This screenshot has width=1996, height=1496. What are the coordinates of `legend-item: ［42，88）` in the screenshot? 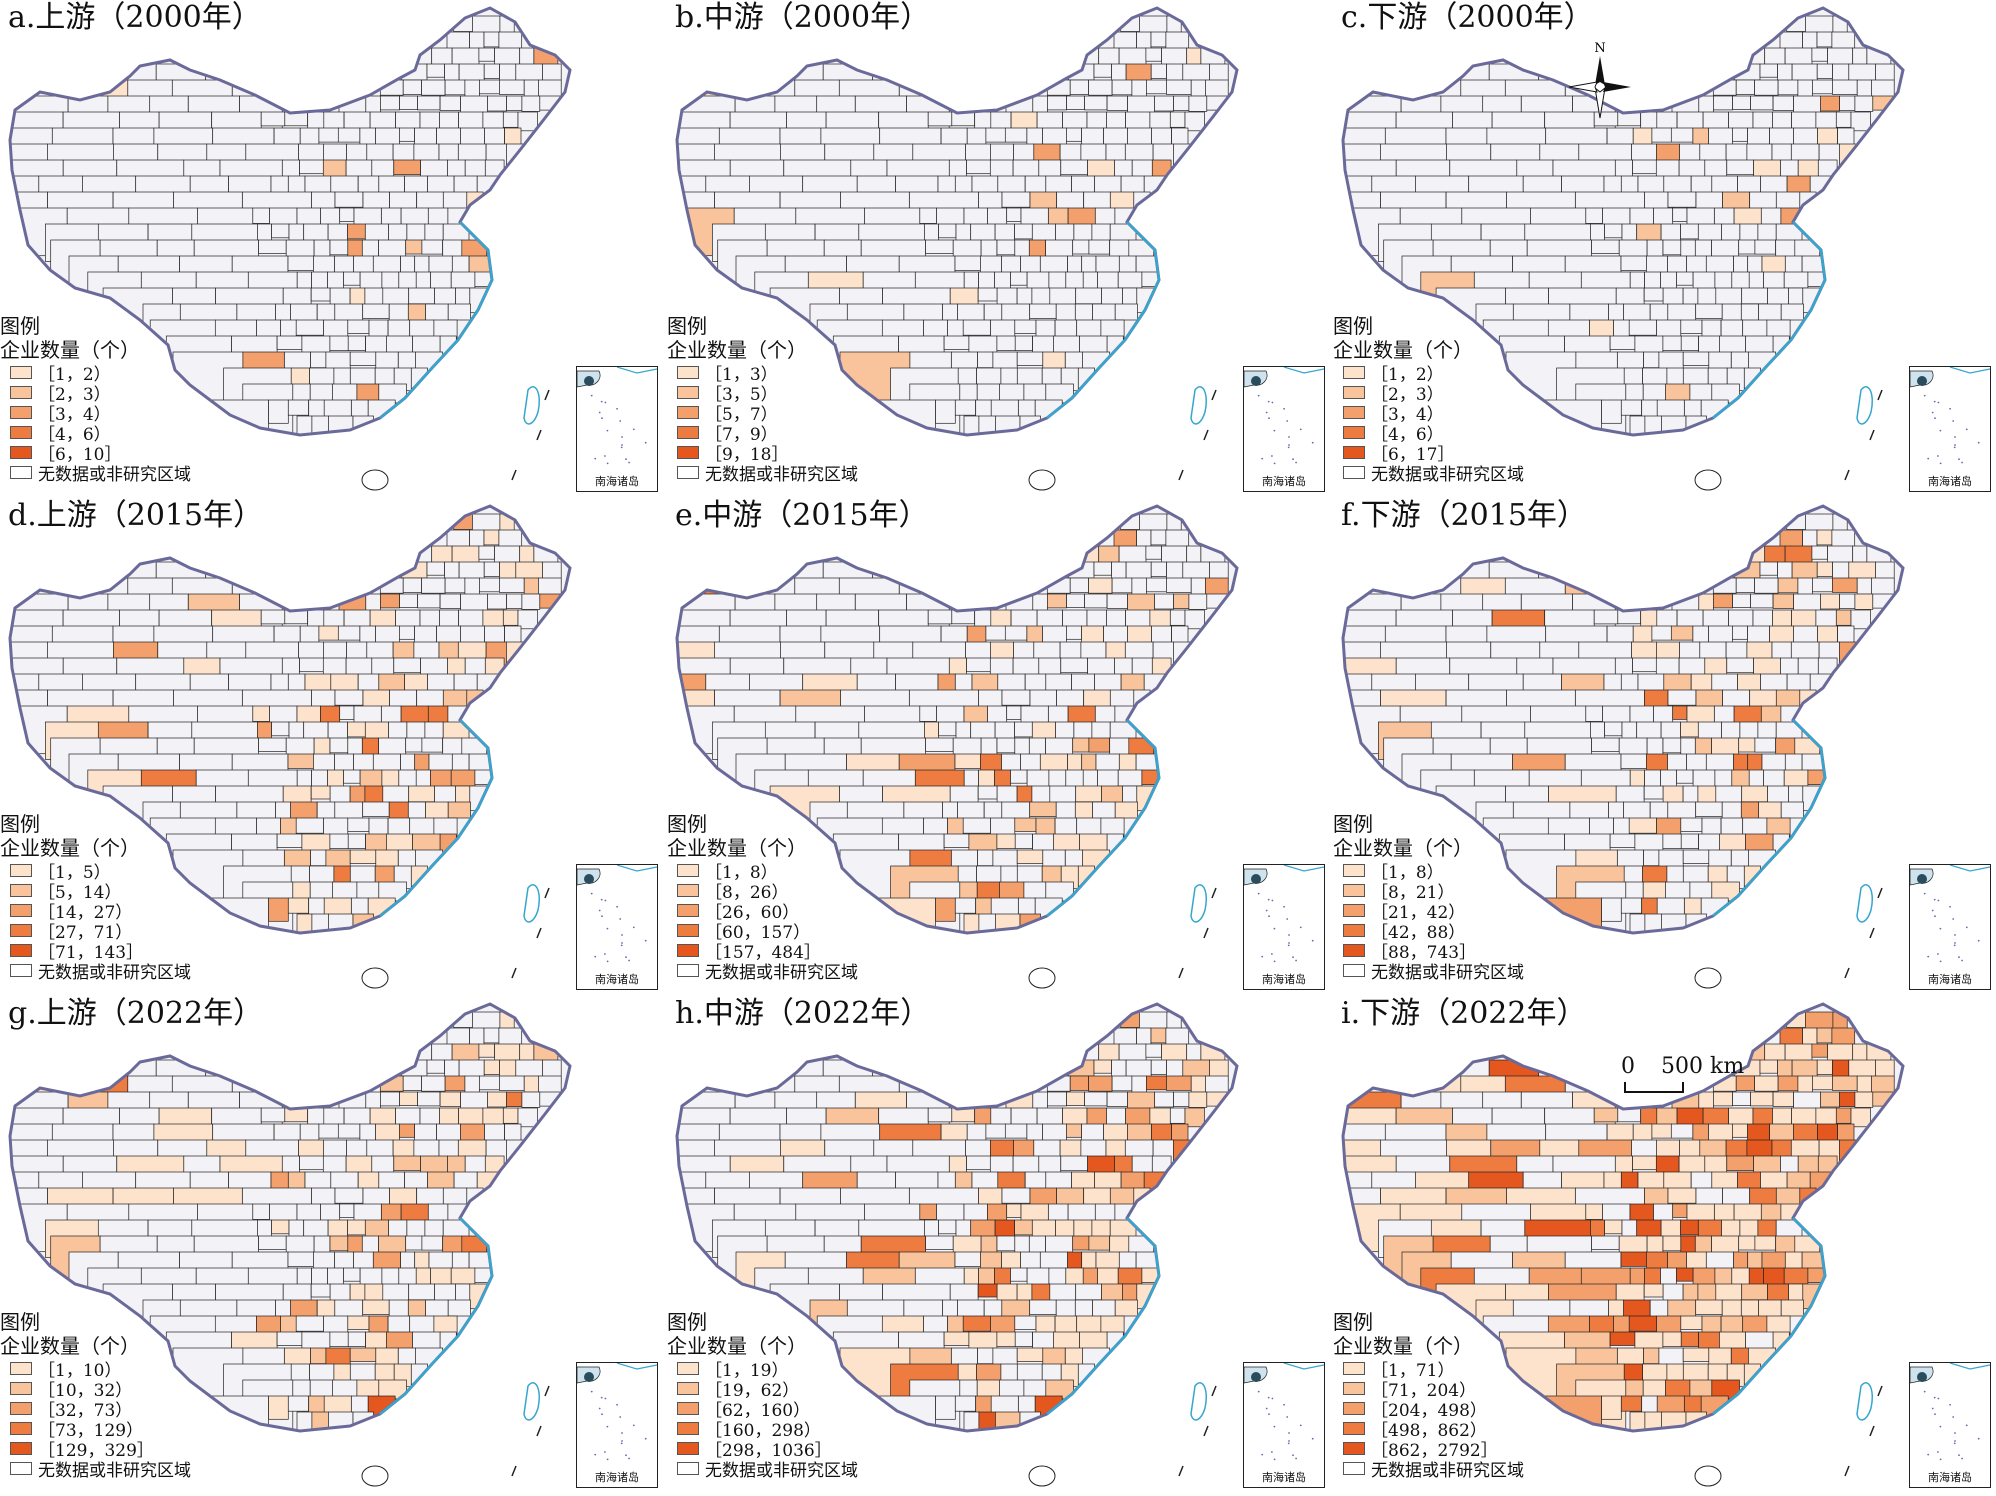 It's located at (1463, 931).